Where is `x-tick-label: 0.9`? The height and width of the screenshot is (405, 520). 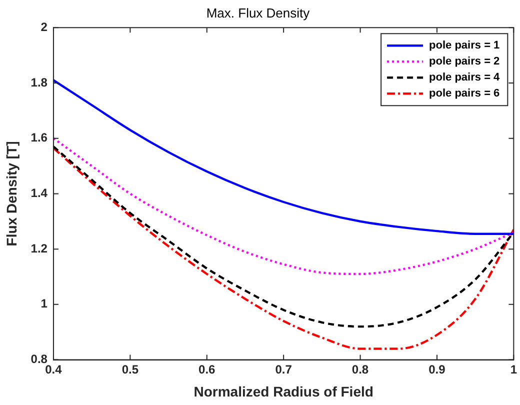 x-tick-label: 0.9 is located at coordinates (437, 369).